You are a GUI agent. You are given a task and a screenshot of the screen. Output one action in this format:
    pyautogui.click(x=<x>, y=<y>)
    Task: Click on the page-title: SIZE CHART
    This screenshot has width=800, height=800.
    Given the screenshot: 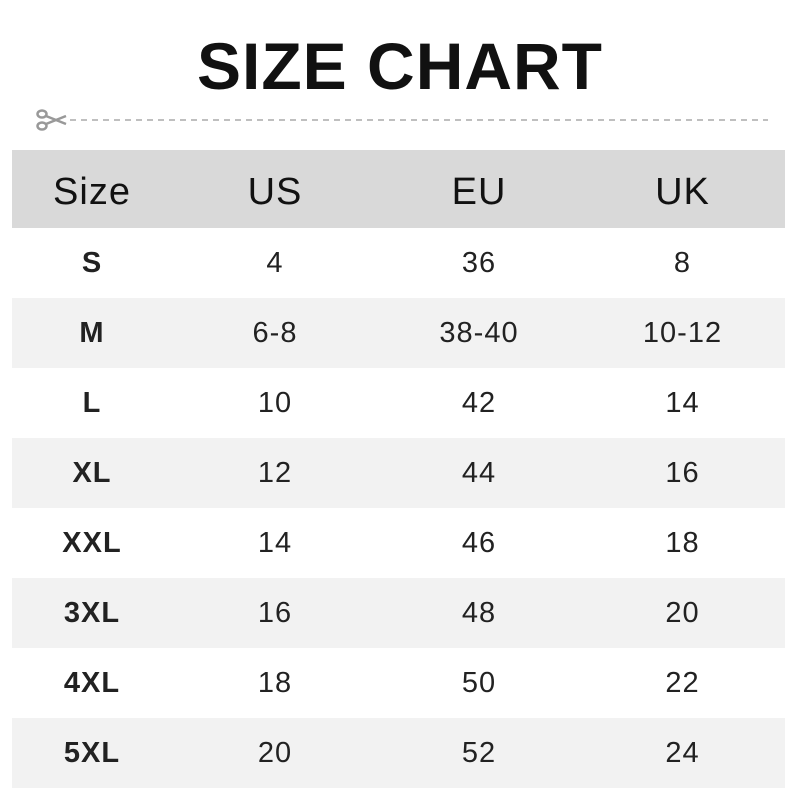 What is the action you would take?
    pyautogui.click(x=400, y=66)
    